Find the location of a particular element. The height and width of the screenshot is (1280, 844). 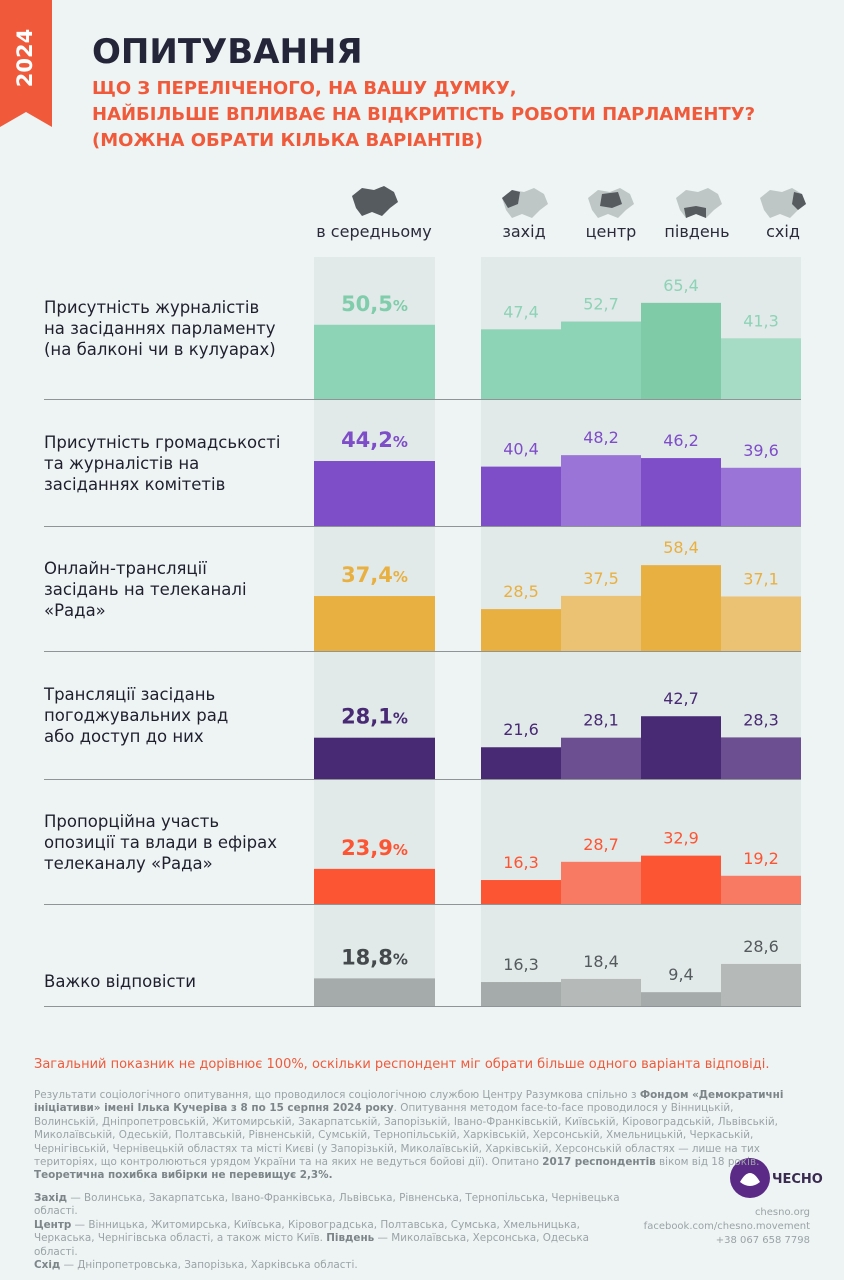

row-label-line: телеканалу «Рада» is located at coordinates (128, 863).